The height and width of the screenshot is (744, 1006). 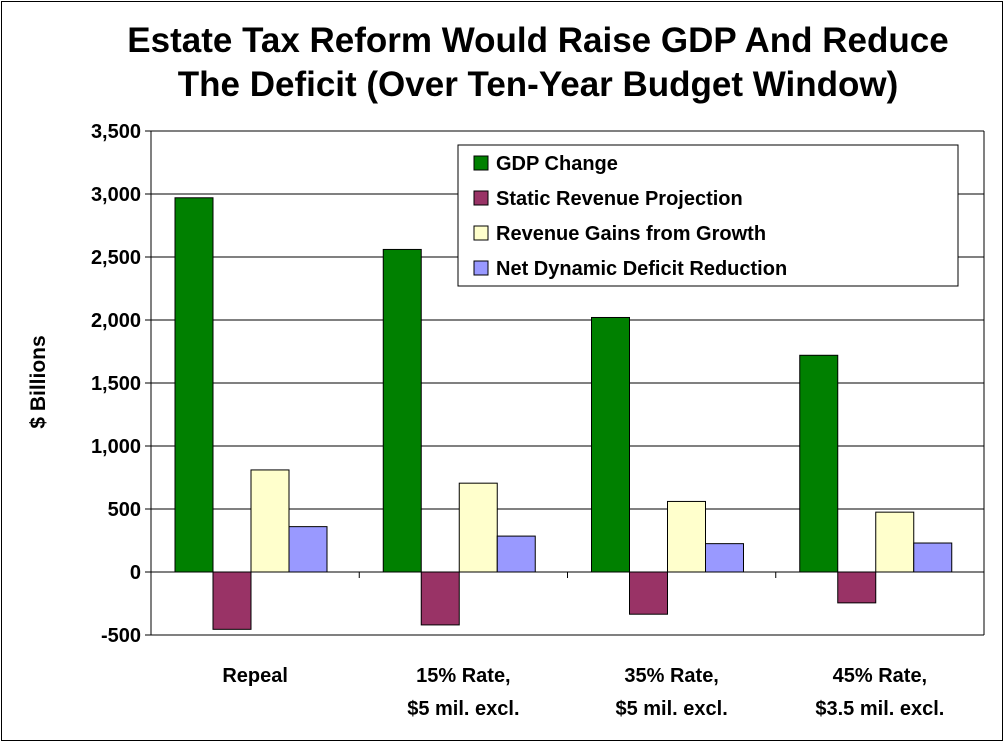 What do you see at coordinates (557, 164) in the screenshot?
I see `legend-label: GDP Change` at bounding box center [557, 164].